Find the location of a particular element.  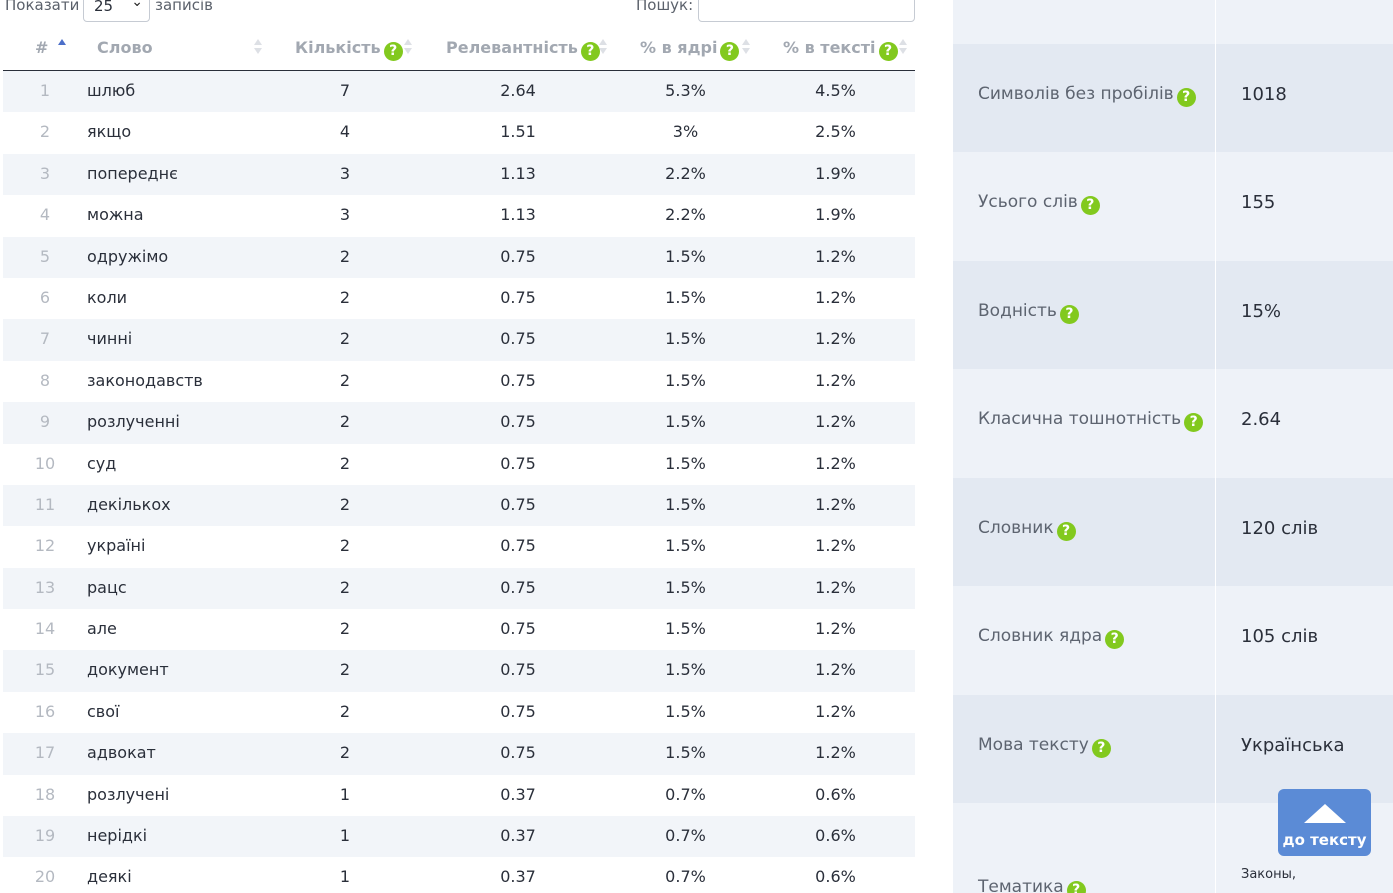

sort-index-icon is located at coordinates (62, 48).